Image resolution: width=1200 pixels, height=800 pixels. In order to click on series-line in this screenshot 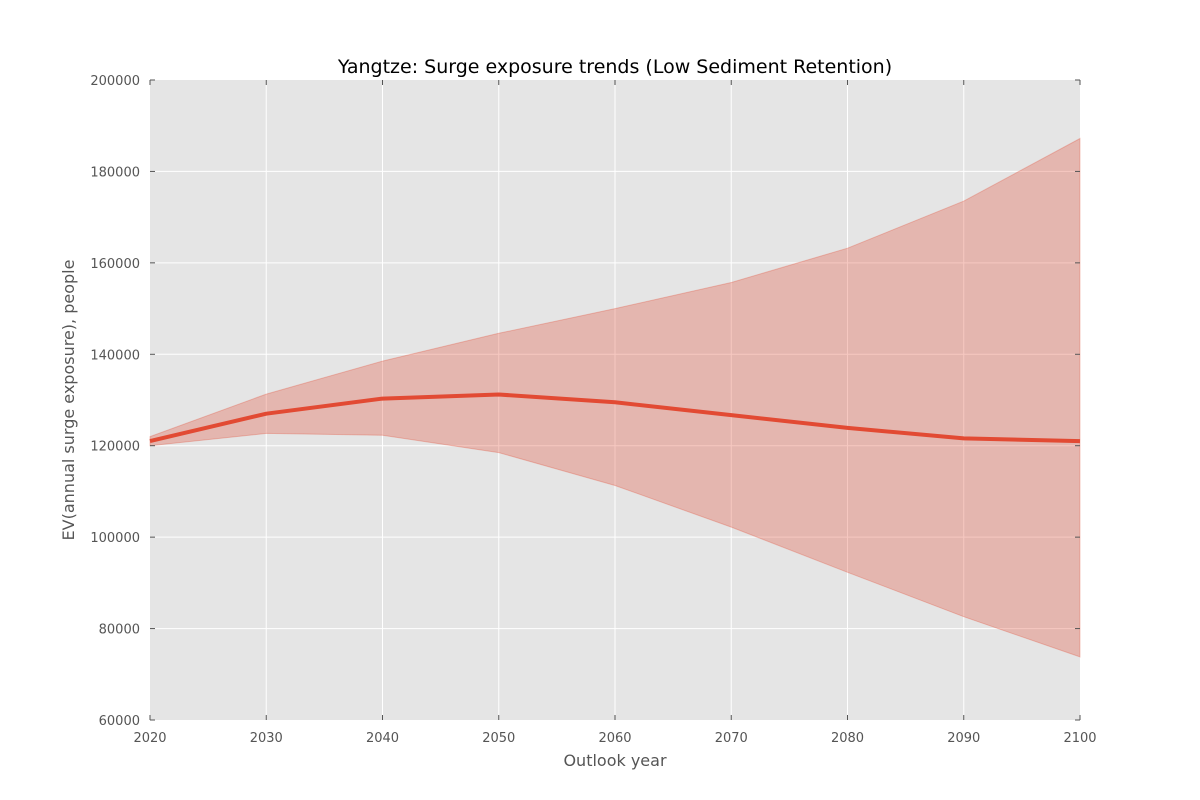, I will do `click(615, 418)`.